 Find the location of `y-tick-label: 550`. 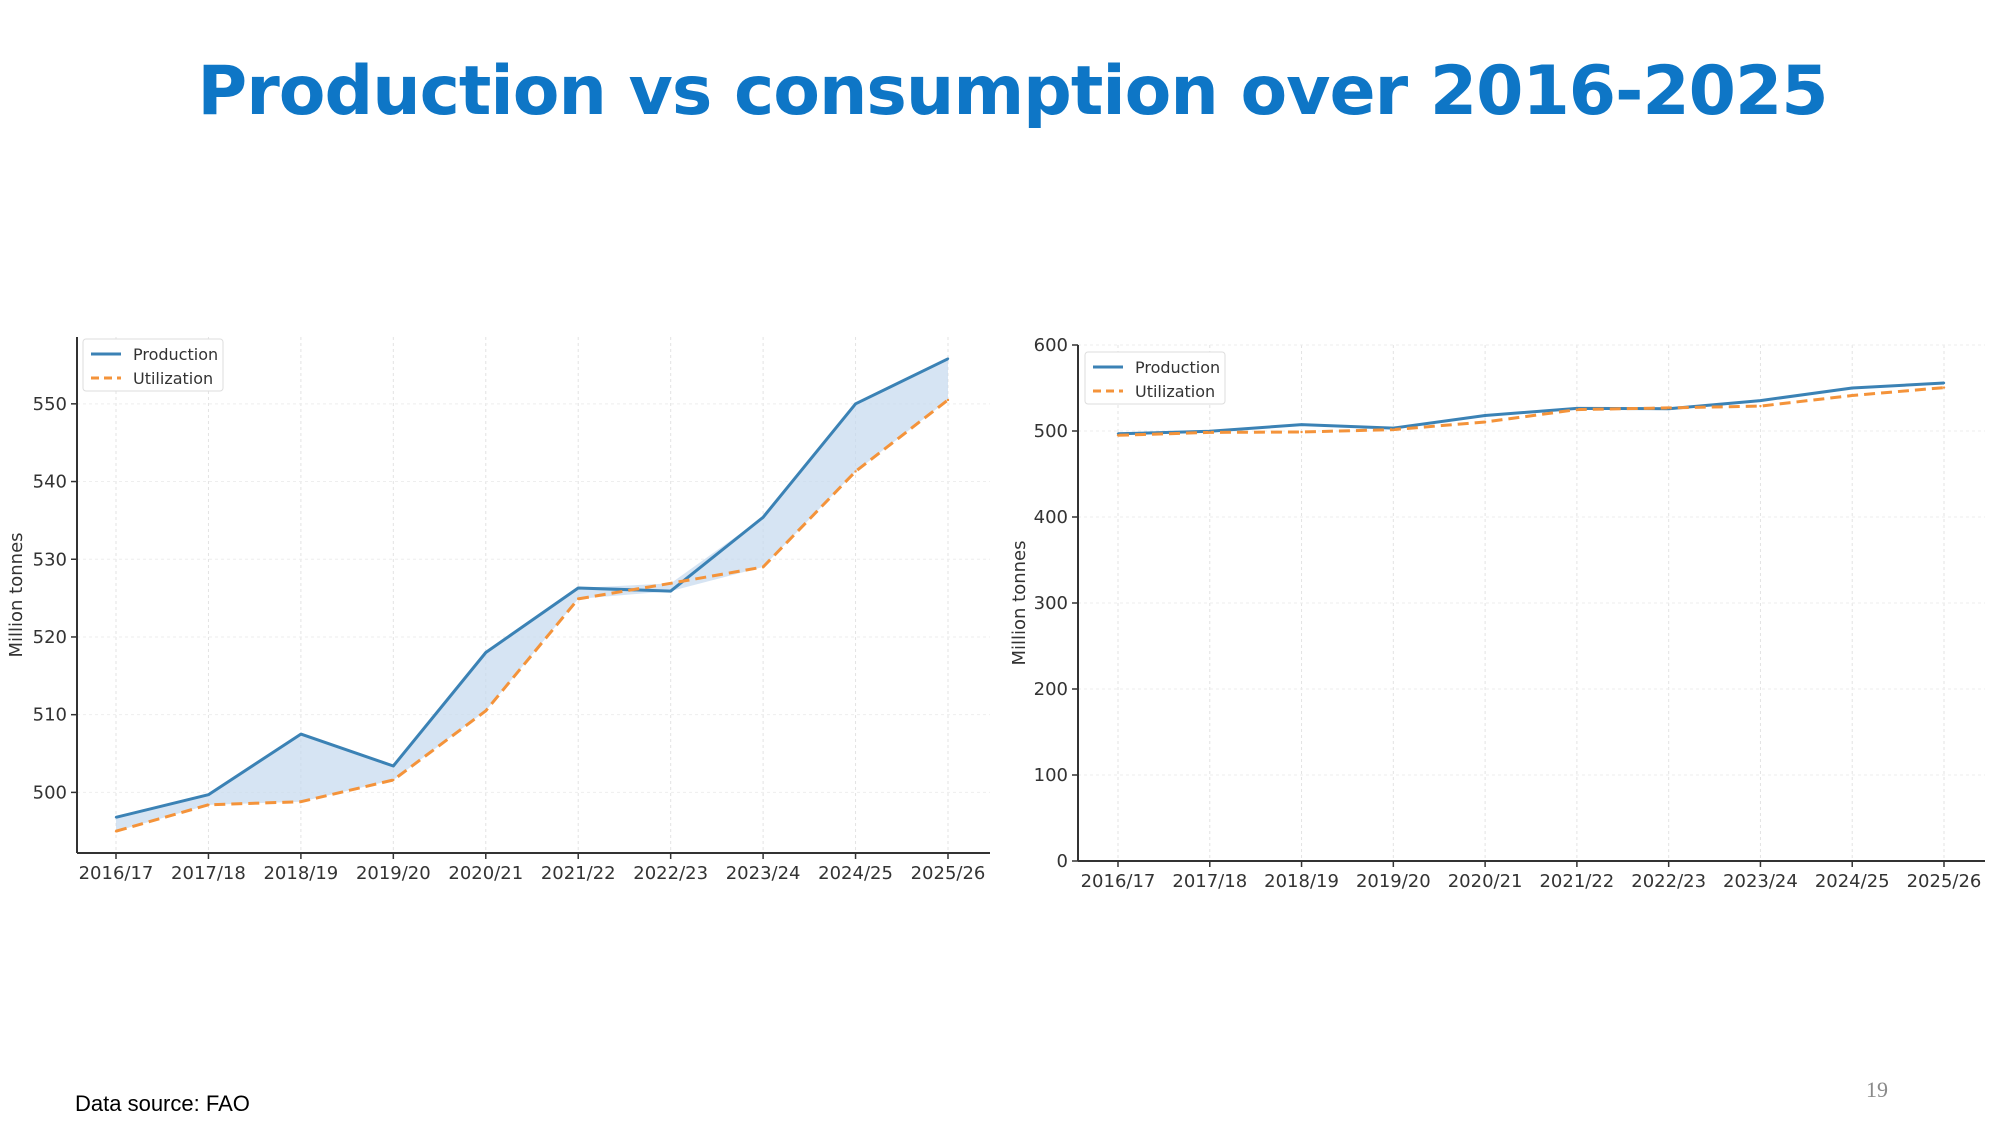

y-tick-label: 550 is located at coordinates (50, 404).